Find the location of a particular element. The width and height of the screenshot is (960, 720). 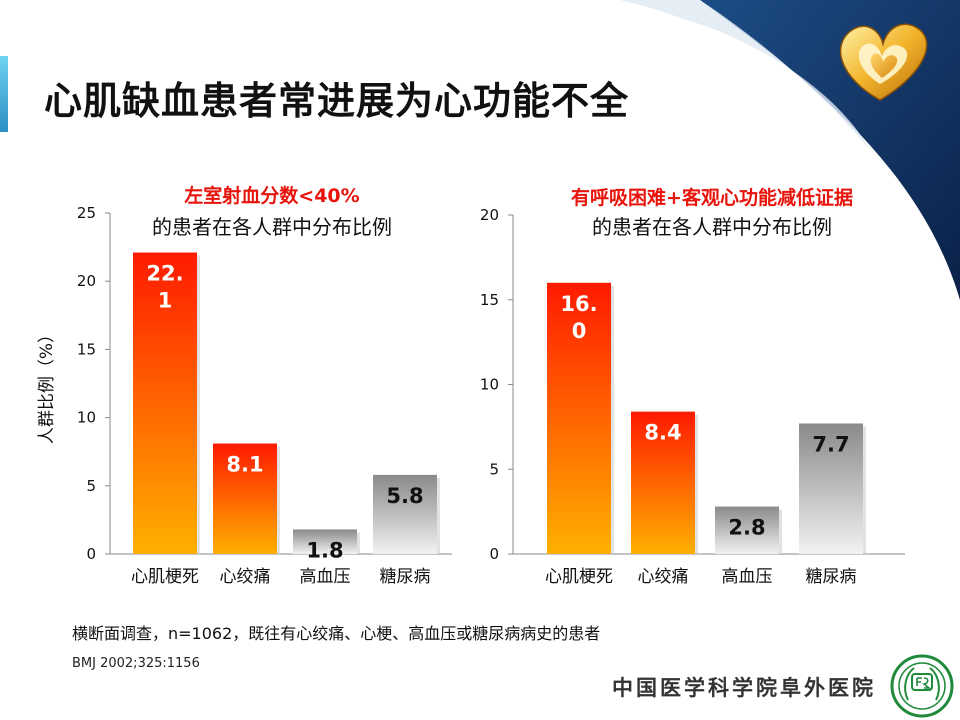

bar-value-label: 1.8 is located at coordinates (324, 550).